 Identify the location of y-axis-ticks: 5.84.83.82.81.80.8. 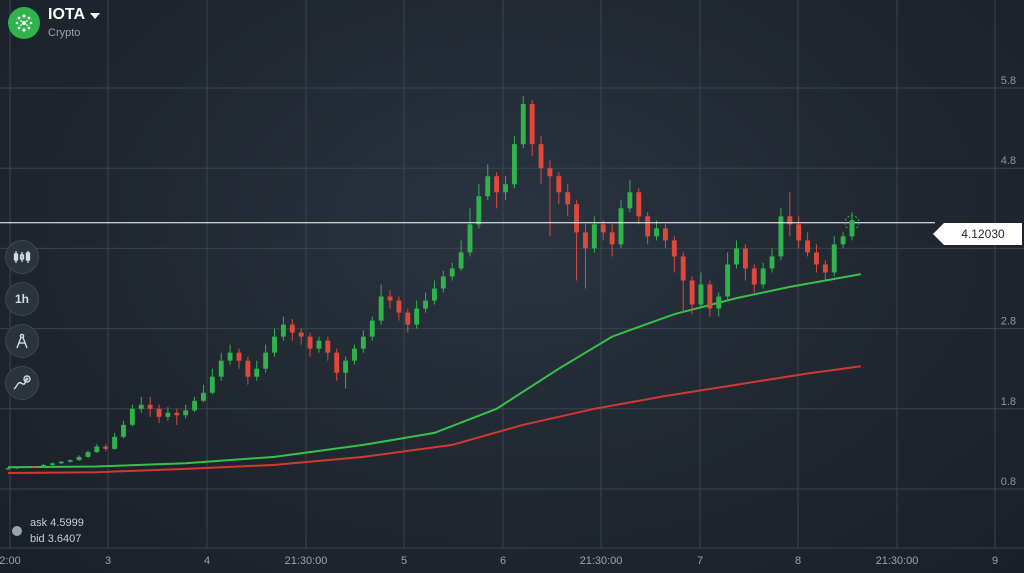
(1008, 281).